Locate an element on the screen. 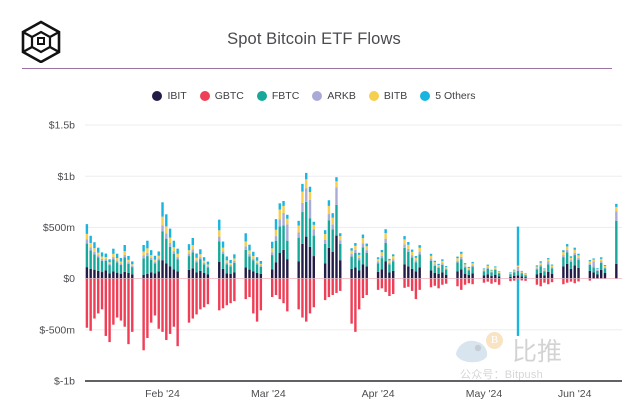 This screenshot has height=404, width=628. legend-item-arkb: ARKB is located at coordinates (334, 96).